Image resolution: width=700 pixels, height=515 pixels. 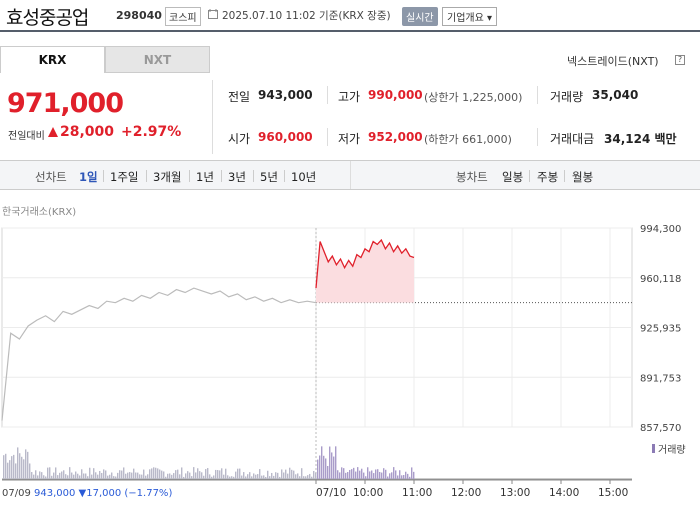 What do you see at coordinates (466, 493) in the screenshot?
I see `x-tick-label: 12:00` at bounding box center [466, 493].